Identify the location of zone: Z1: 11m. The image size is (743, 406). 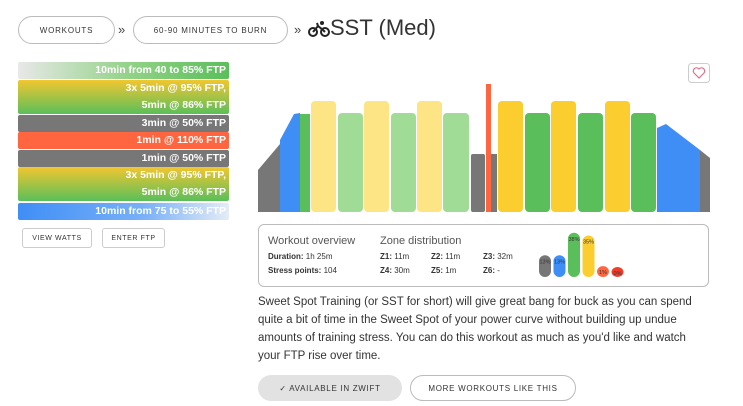
(394, 256).